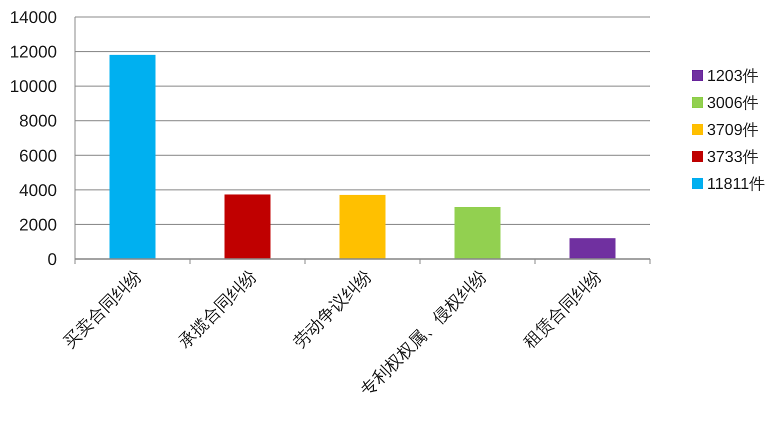  I want to click on y-tick-label: 4000, so click(38, 190).